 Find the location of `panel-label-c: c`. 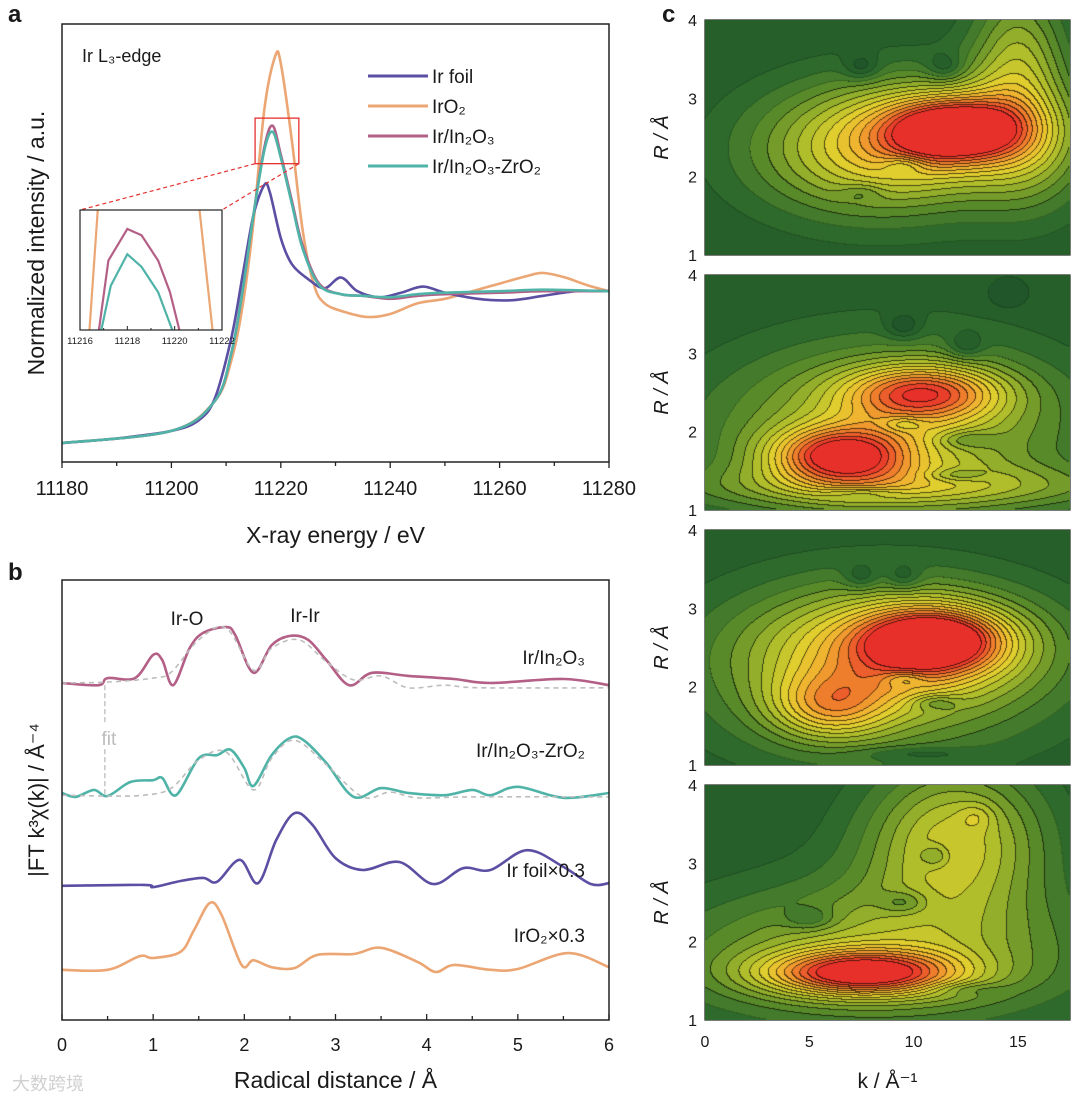

panel-label-c: c is located at coordinates (668, 14).